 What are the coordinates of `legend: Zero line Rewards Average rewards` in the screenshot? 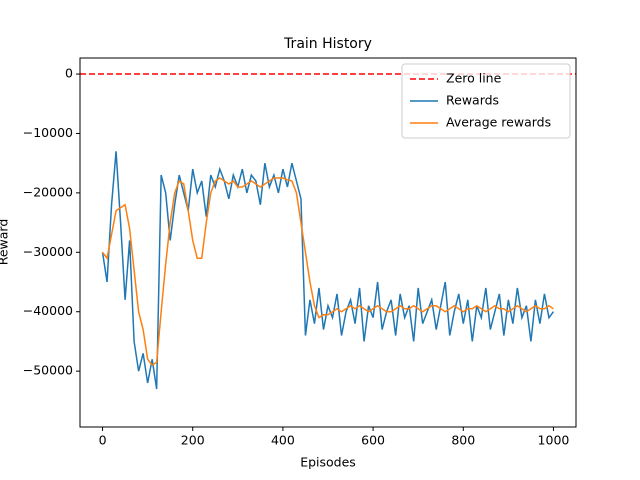 It's located at (486, 101).